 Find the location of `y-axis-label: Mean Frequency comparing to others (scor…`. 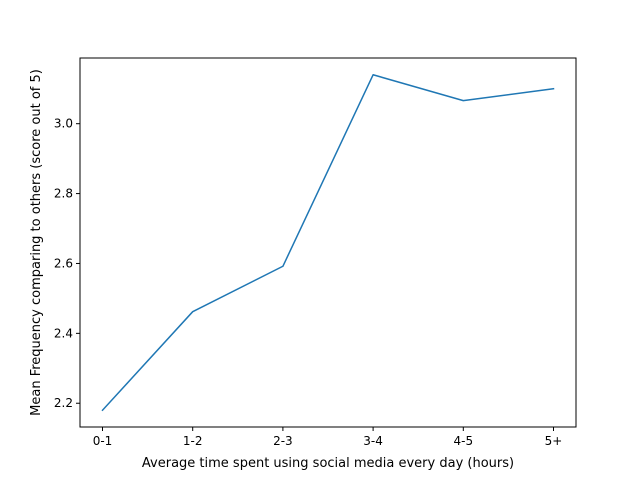

y-axis-label: Mean Frequency comparing to others (scor… is located at coordinates (36, 242).